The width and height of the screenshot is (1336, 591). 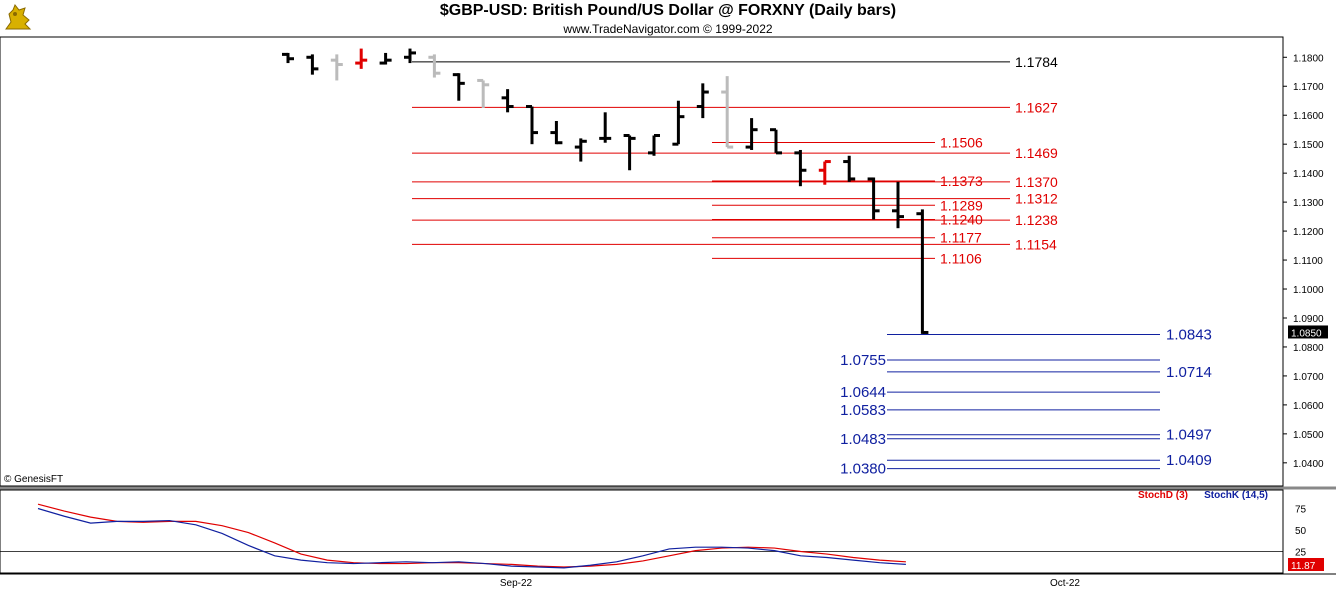 What do you see at coordinates (1308, 261) in the screenshot?
I see `price-tick-label: 1.1100` at bounding box center [1308, 261].